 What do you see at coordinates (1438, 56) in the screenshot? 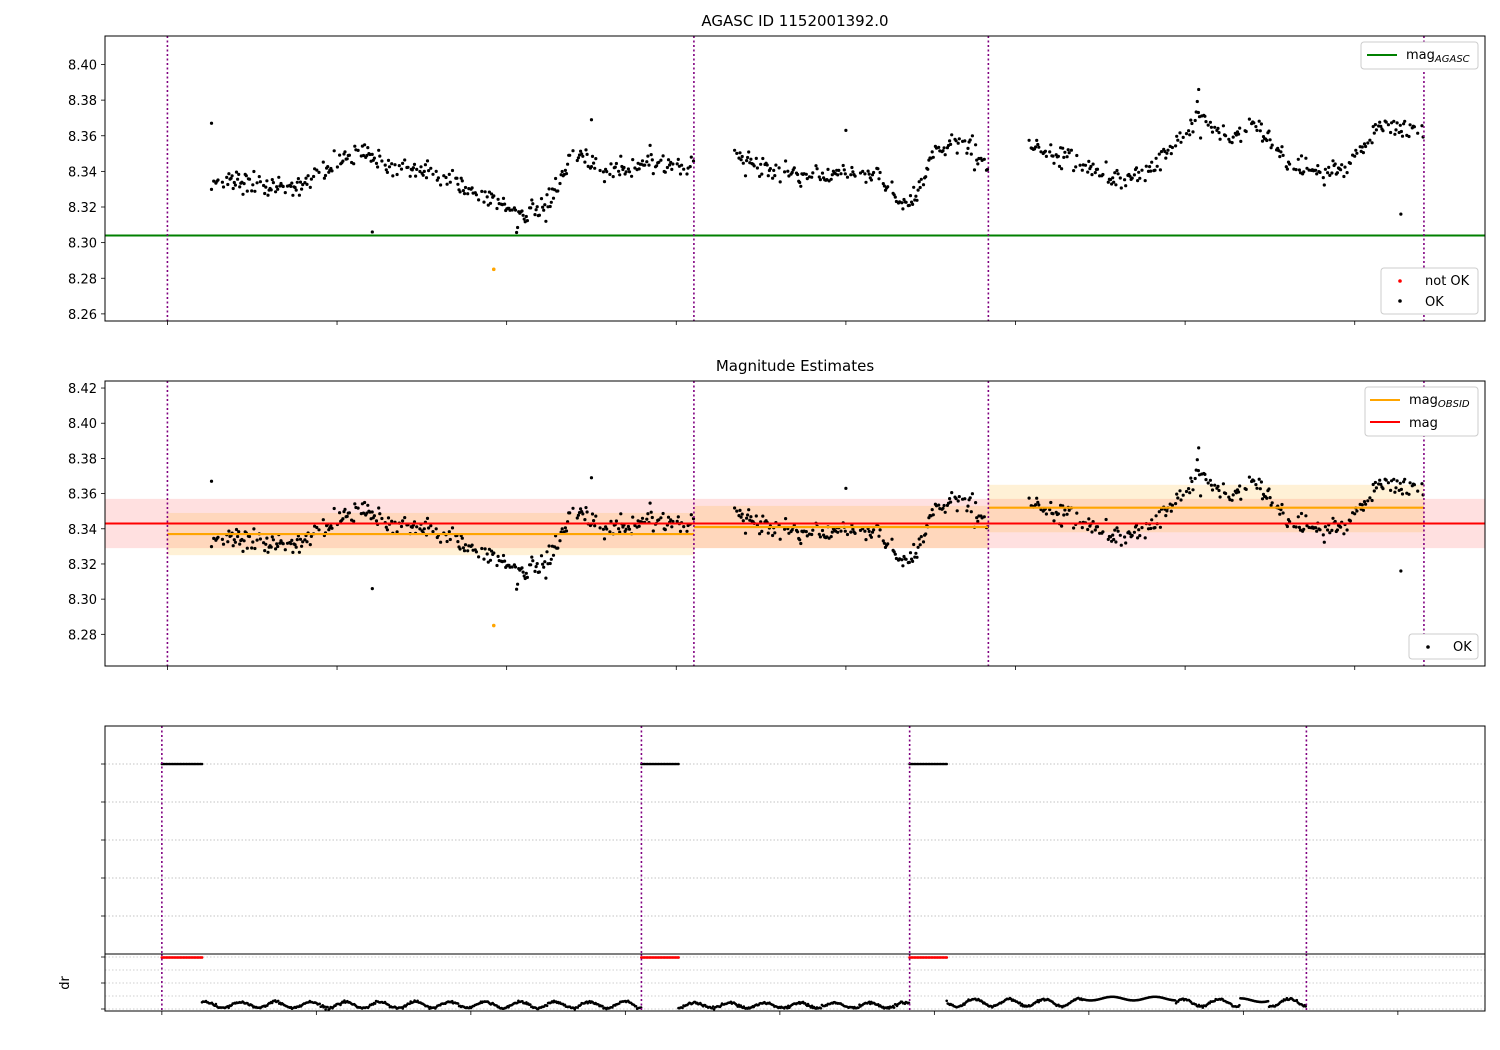
I see `legend-agasc-label: magAGASC` at bounding box center [1438, 56].